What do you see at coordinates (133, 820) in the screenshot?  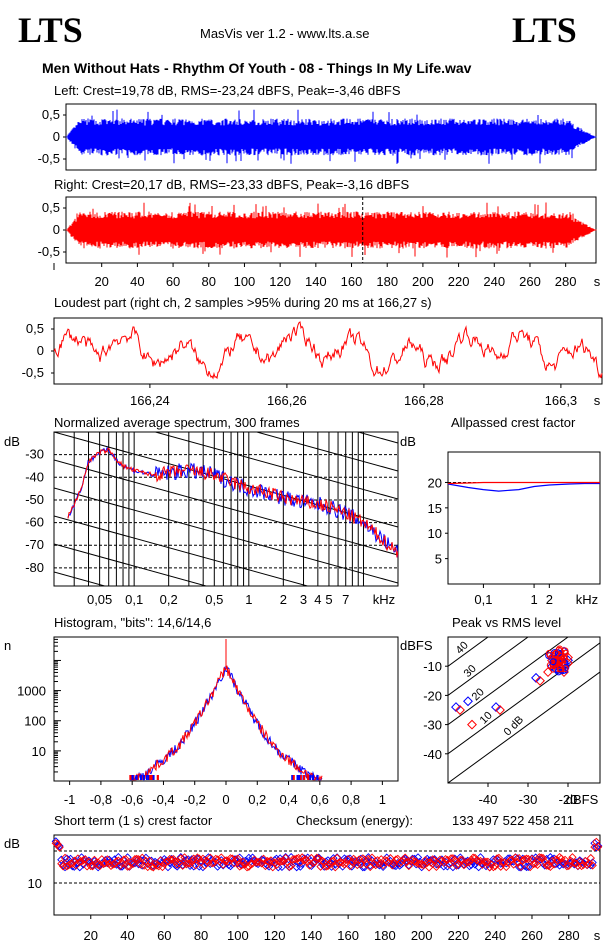 I see `chart-title: Short term (1 s) crest factor` at bounding box center [133, 820].